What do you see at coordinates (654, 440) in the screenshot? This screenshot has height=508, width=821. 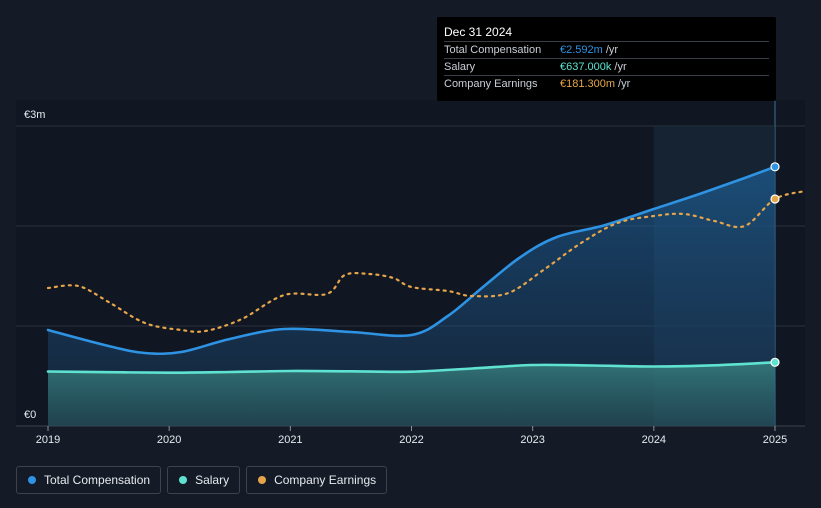 I see `x-tick-label: 2024` at bounding box center [654, 440].